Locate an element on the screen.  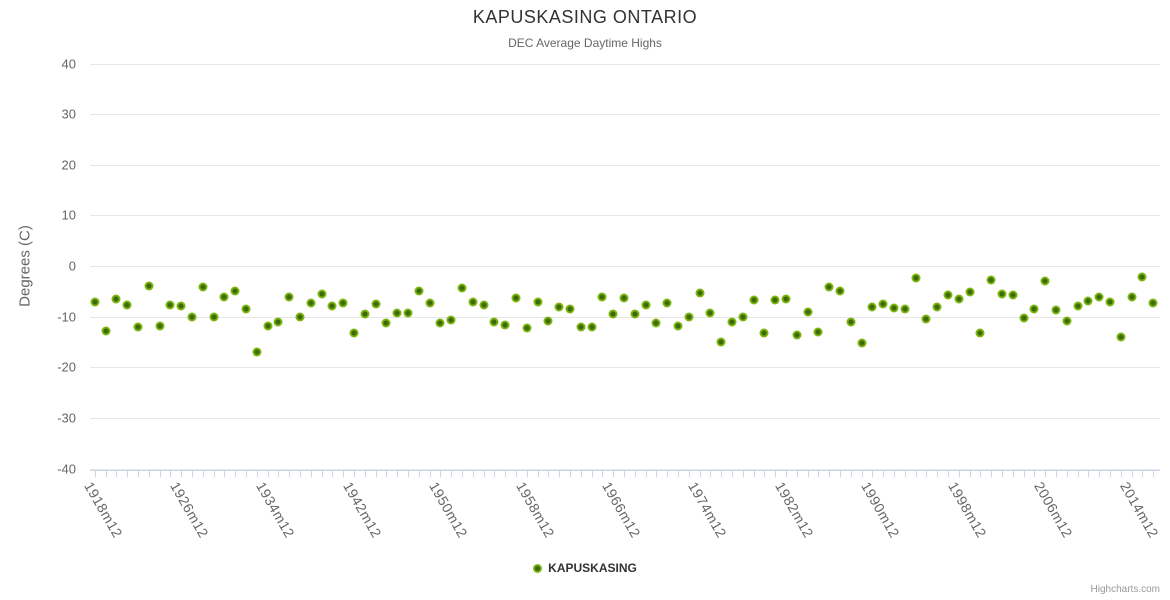
data-point-1984m12 is located at coordinates (818, 332).